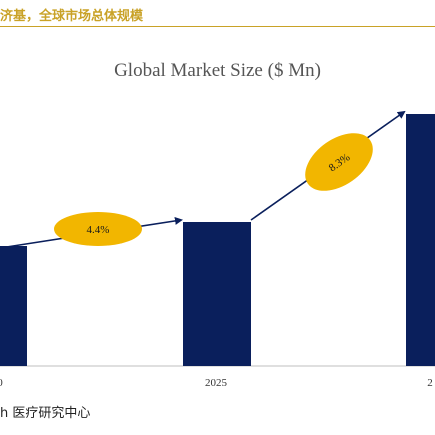 This screenshot has width=435, height=435. Describe the element at coordinates (1, 383) in the screenshot. I see `x-tick-label-0: 0` at that location.